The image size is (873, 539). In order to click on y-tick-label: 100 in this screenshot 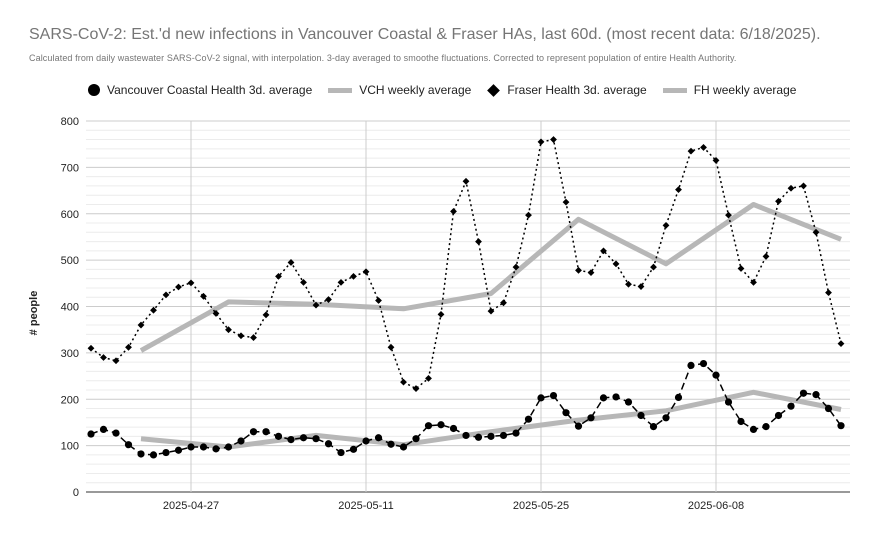, I will do `click(70, 447)`.